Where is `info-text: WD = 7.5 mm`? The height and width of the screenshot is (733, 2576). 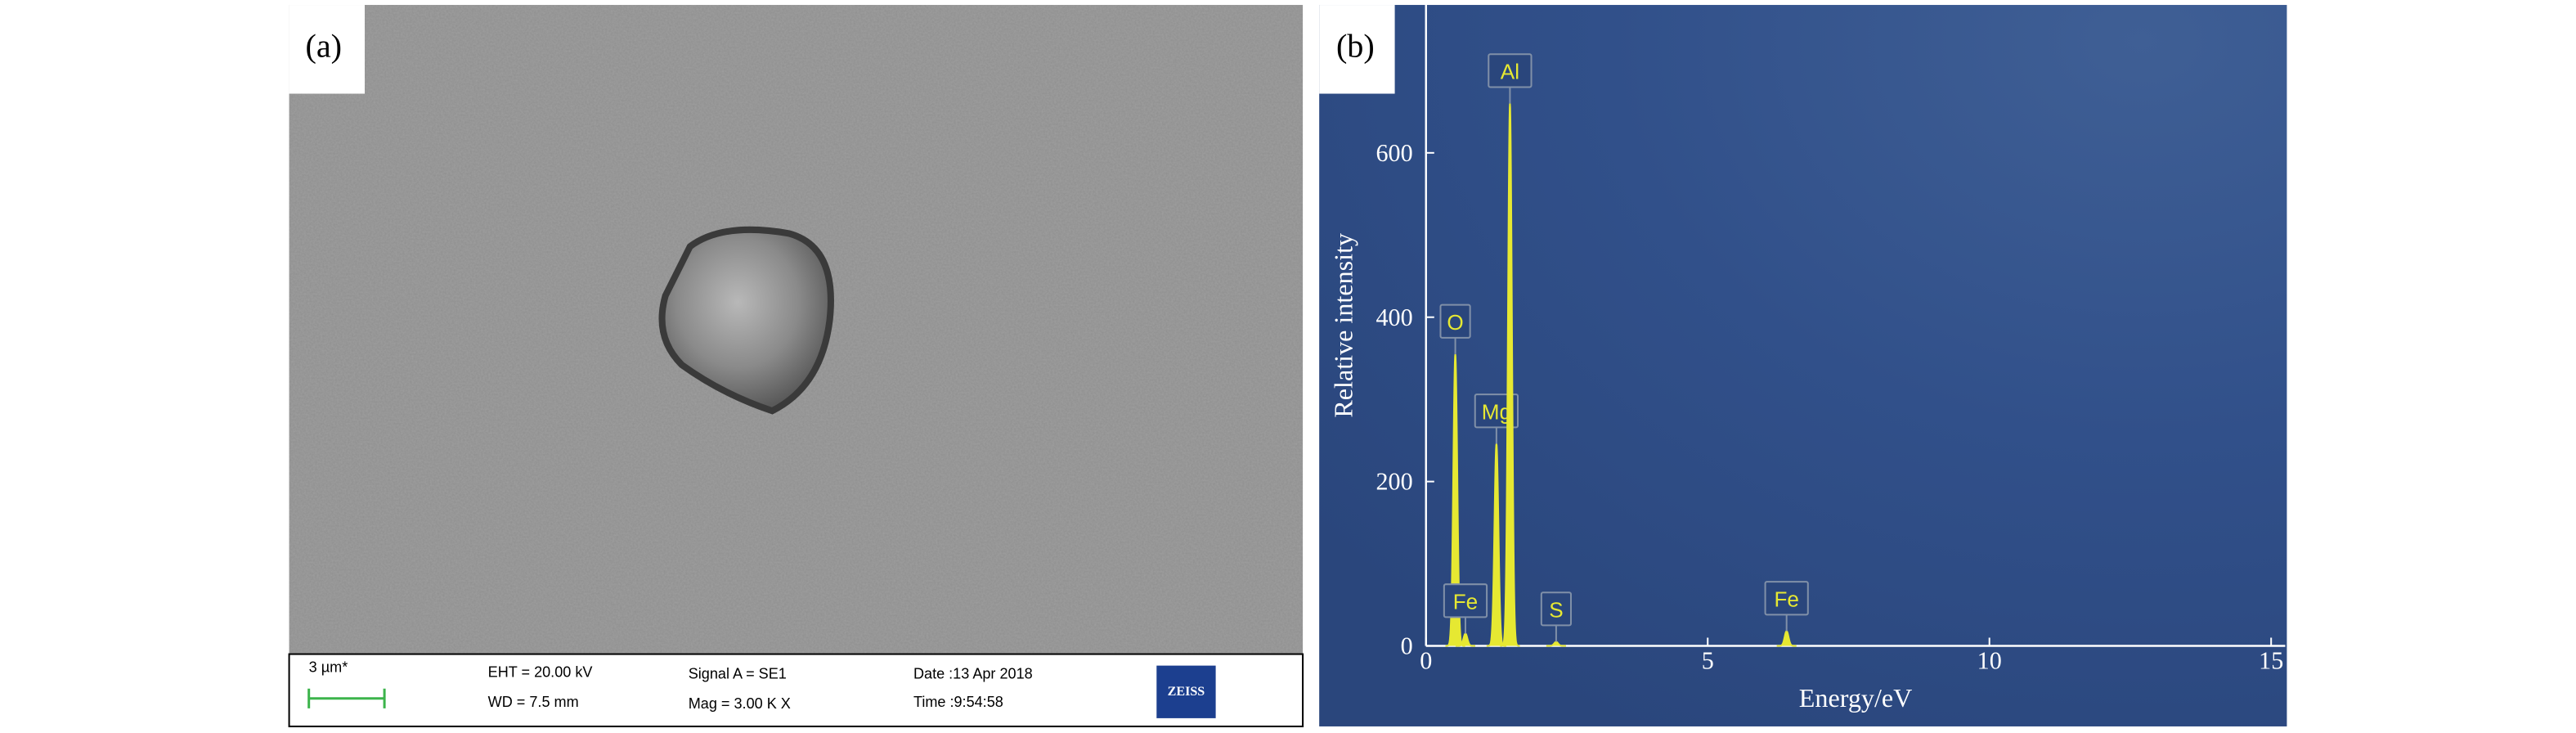
info-text: WD = 7.5 mm is located at coordinates (533, 702).